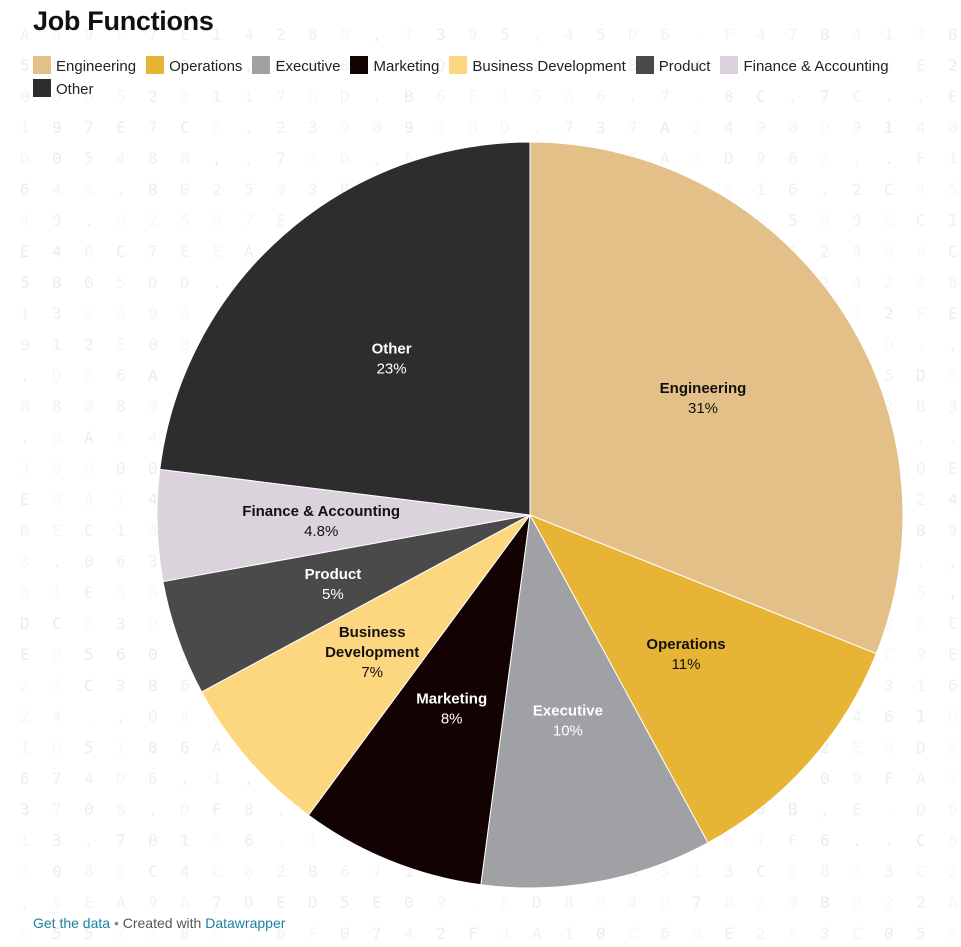 The image size is (961, 947). I want to click on pie-slice-operations, so click(702, 679).